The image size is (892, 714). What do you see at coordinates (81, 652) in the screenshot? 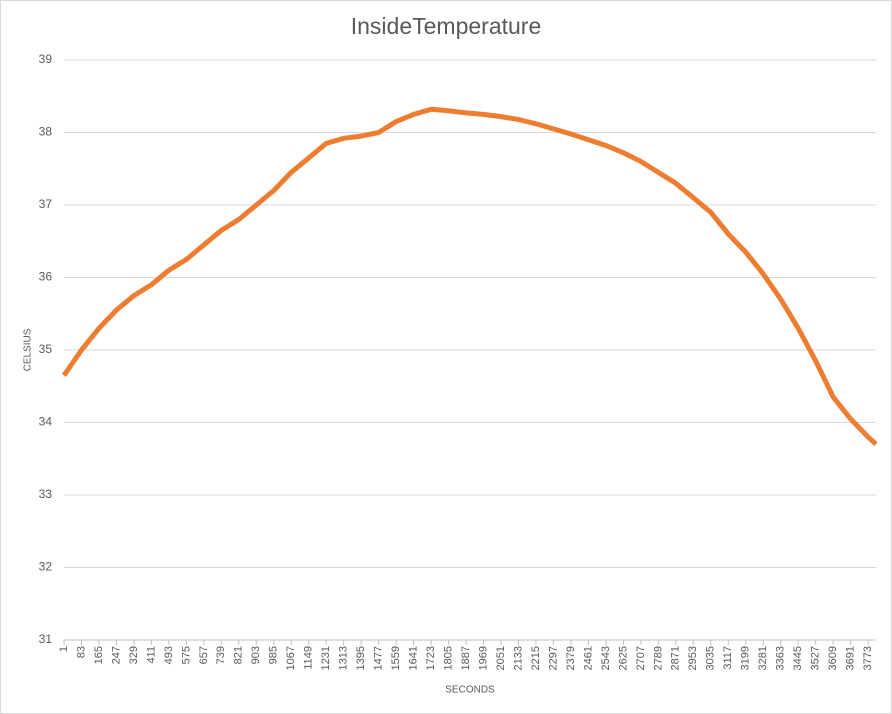
I see `x-tick-label: 83` at bounding box center [81, 652].